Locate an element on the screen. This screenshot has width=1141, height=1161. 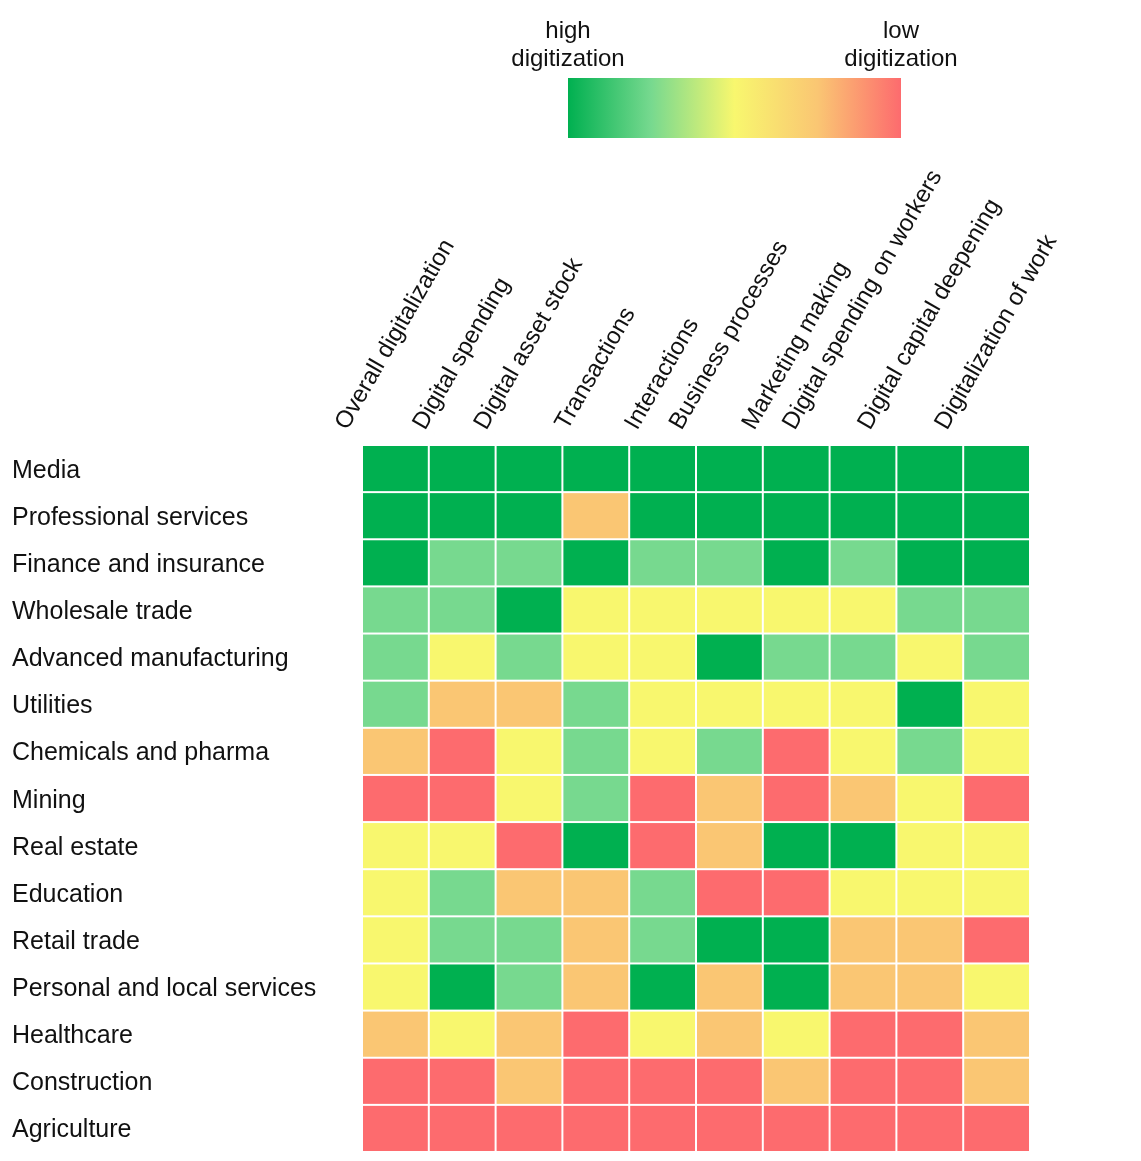
y-tick-label: Construction is located at coordinates (82, 1081).